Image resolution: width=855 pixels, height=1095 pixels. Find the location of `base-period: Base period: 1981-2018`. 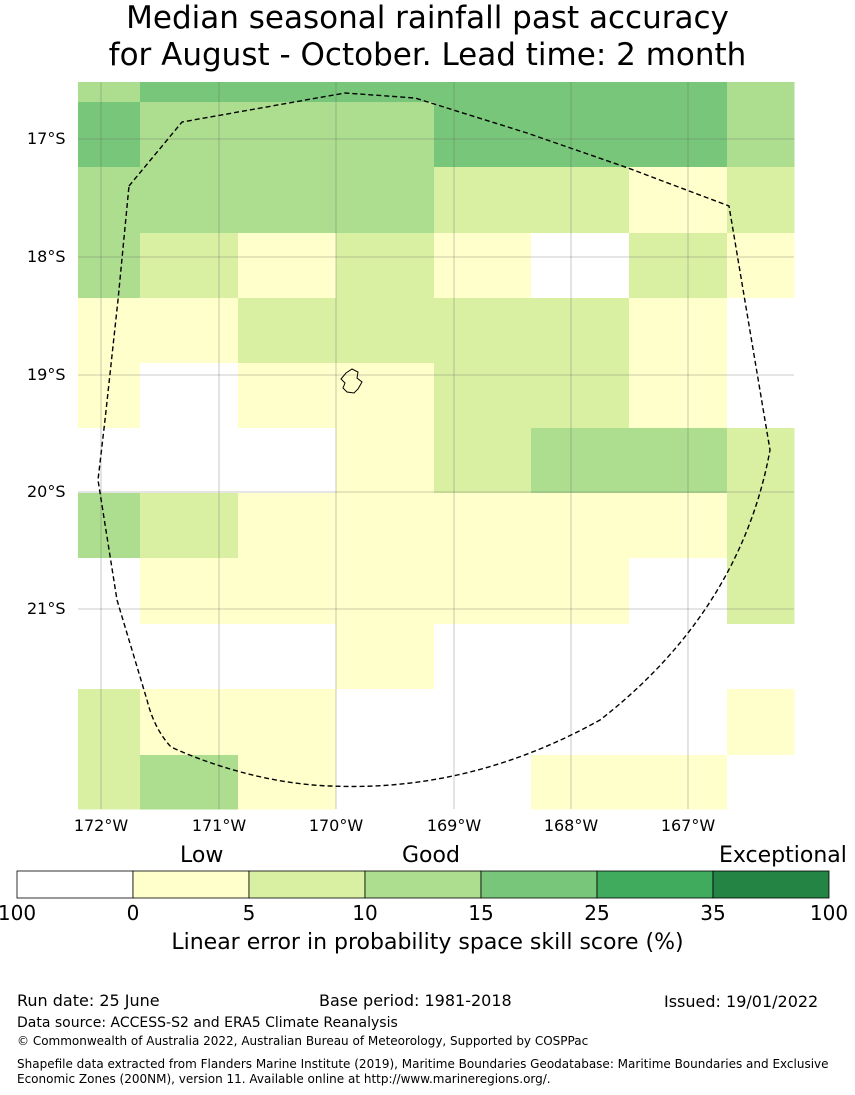

base-period: Base period: 1981-2018 is located at coordinates (415, 1000).